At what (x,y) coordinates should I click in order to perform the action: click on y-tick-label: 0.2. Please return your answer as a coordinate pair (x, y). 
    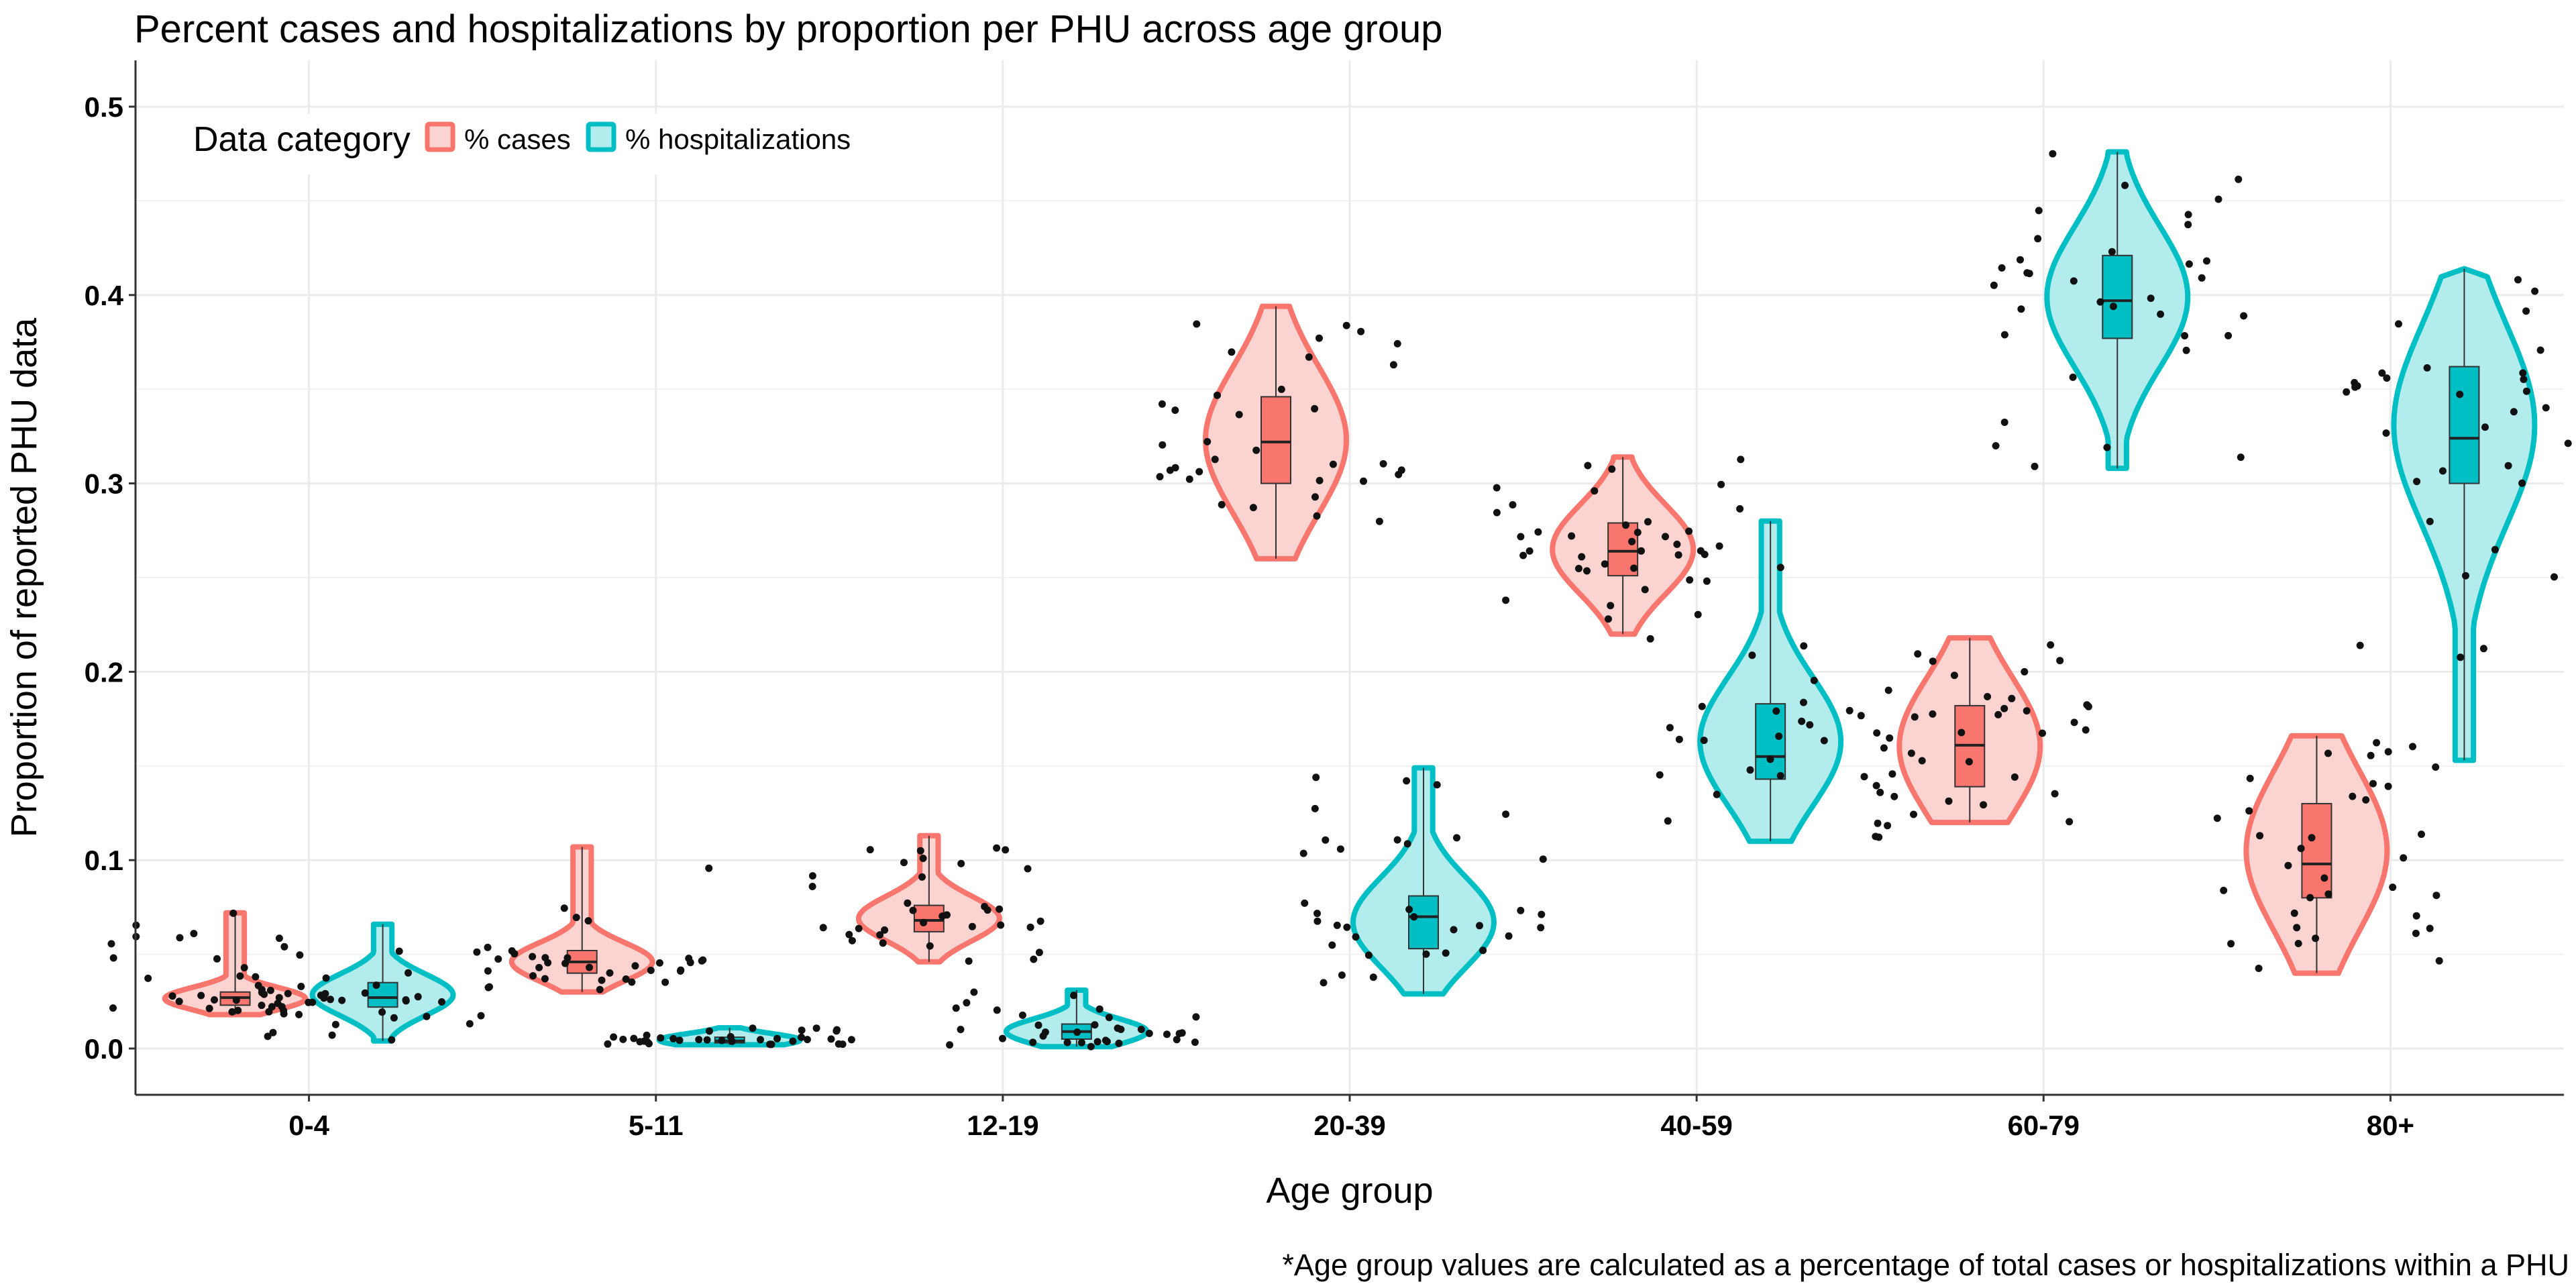
    Looking at the image, I should click on (104, 672).